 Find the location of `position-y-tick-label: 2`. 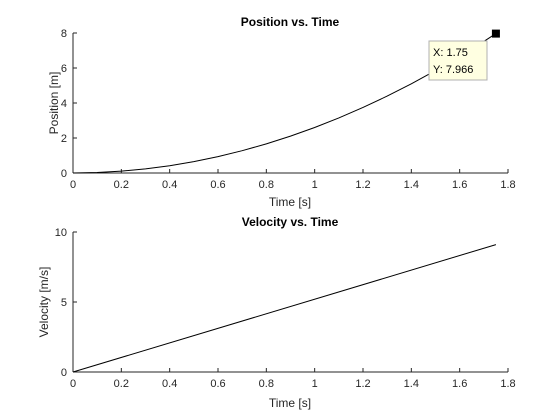

position-y-tick-label: 2 is located at coordinates (64, 139).